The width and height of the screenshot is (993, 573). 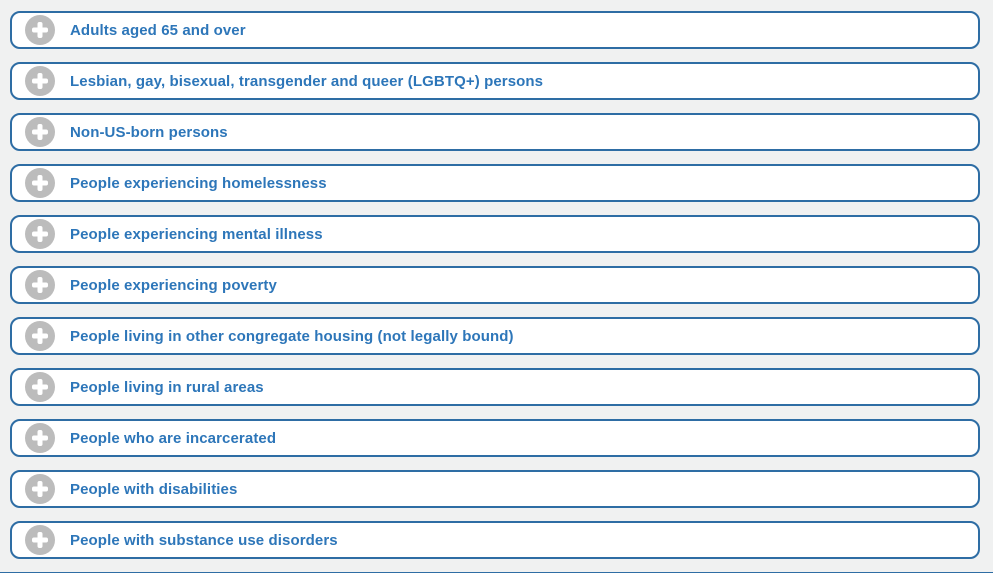 I want to click on accordion-item-label: People experiencing mental illness, so click(x=196, y=234).